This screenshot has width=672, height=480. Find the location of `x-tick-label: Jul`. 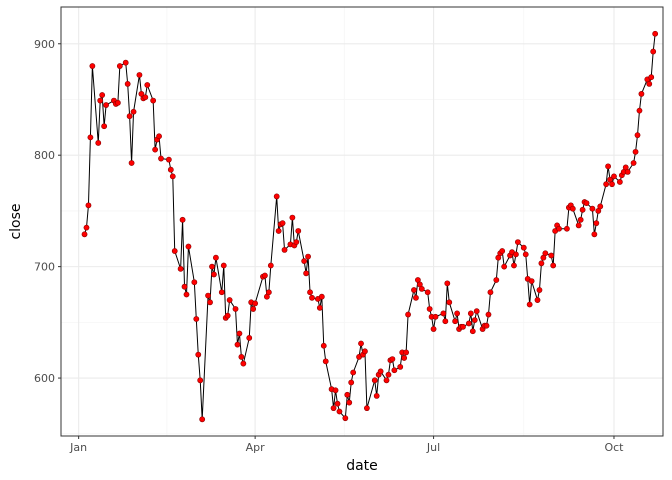

x-tick-label: Jul is located at coordinates (433, 447).